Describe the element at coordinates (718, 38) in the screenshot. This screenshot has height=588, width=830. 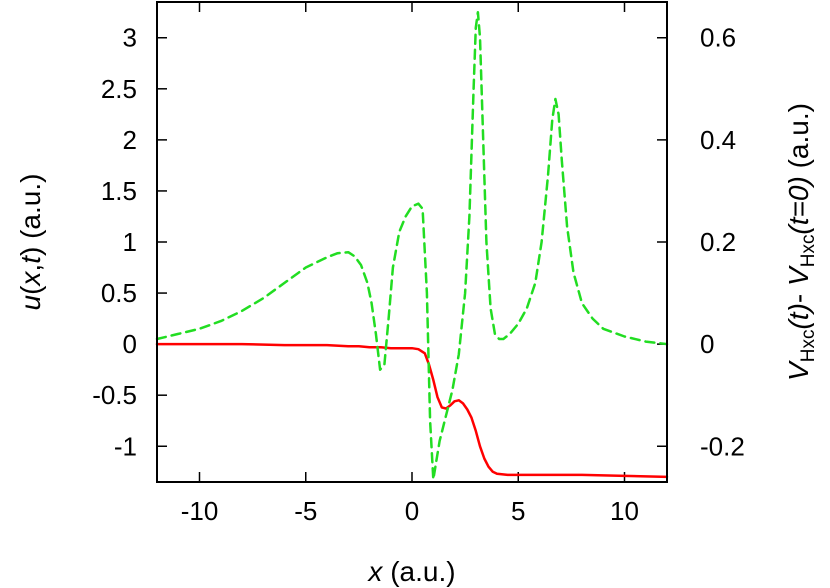
I see `y-right-tick-label: 0.6` at that location.